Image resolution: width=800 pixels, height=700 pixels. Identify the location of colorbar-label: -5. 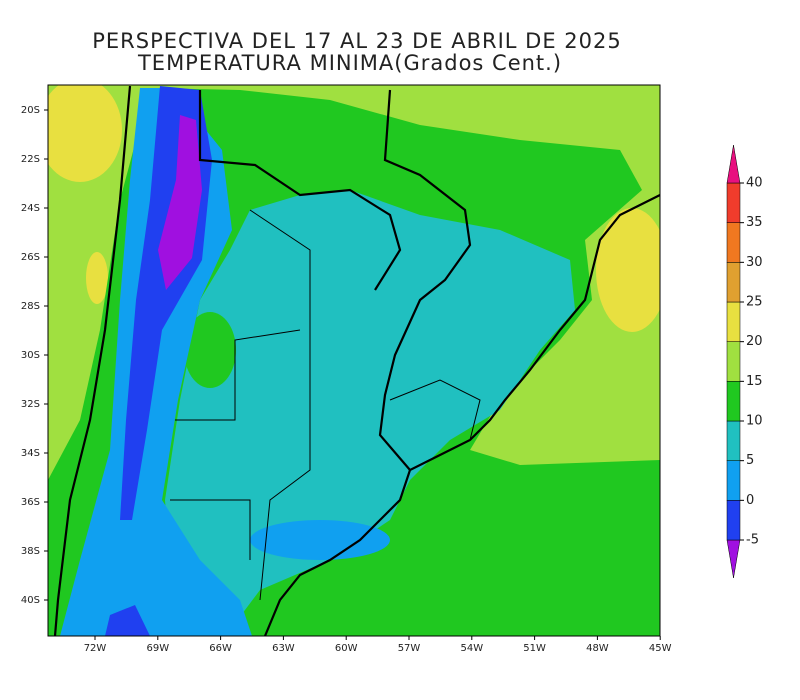
(752, 540).